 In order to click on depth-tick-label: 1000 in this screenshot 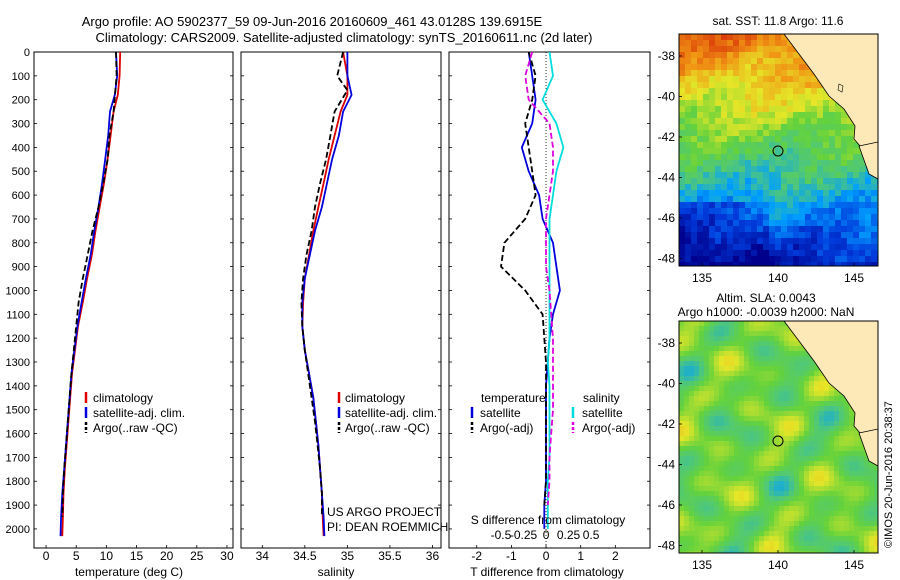, I will do `click(18, 291)`.